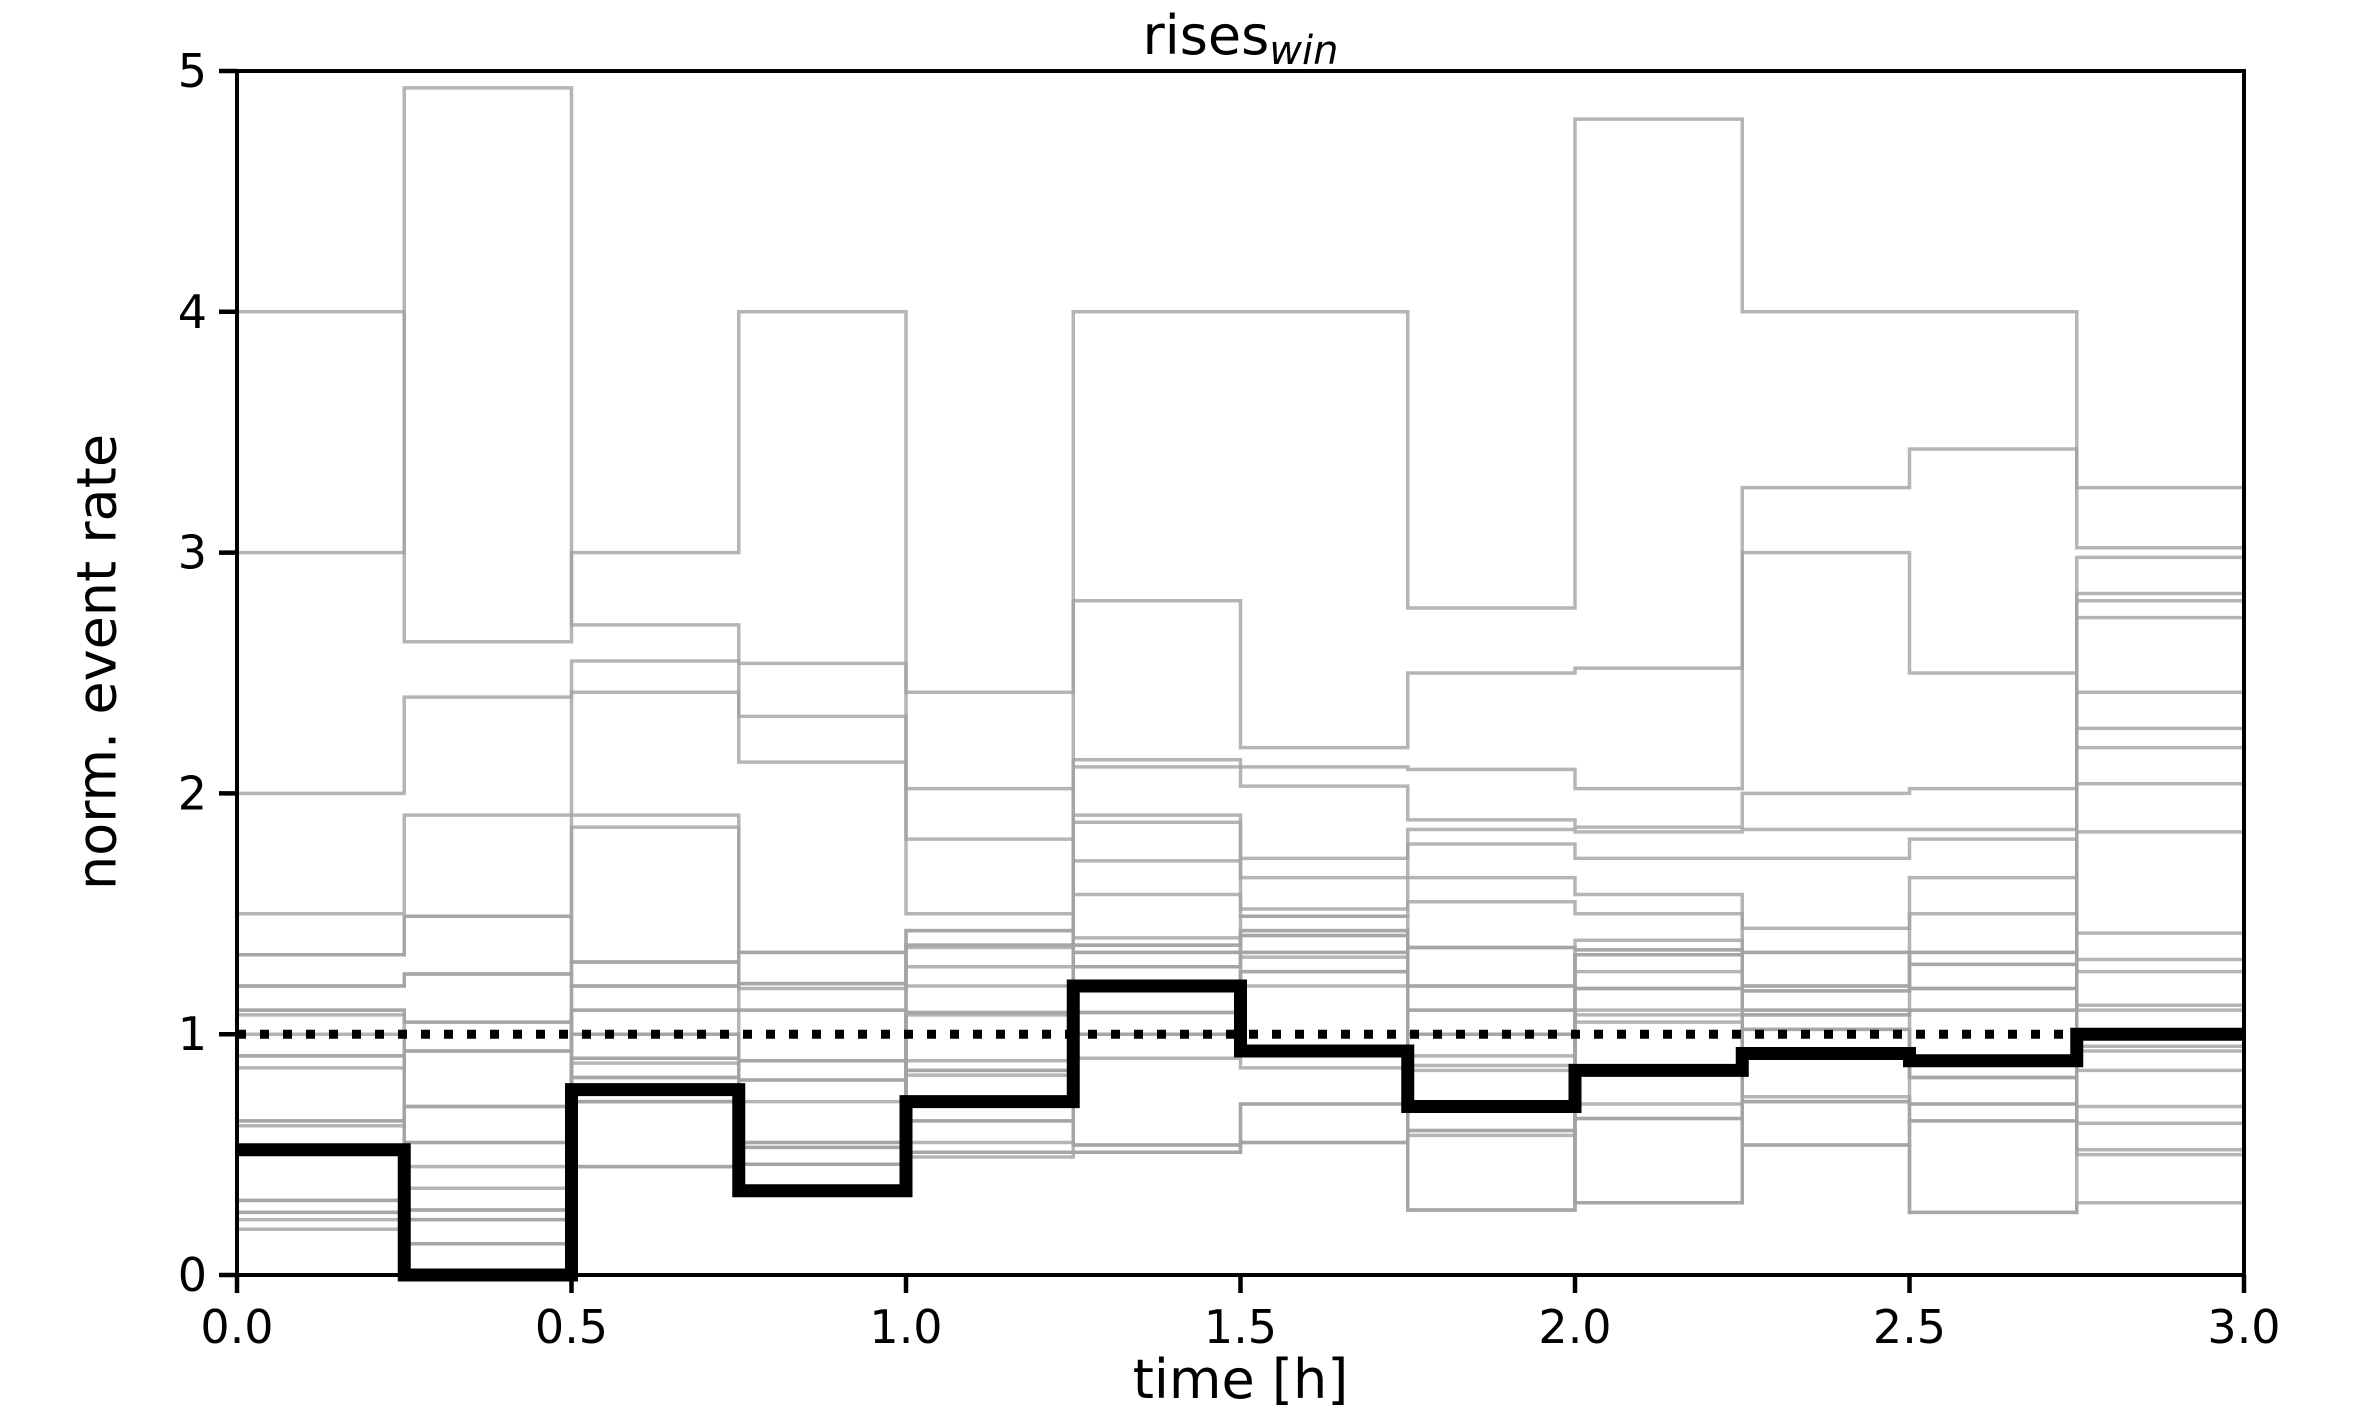 Image resolution: width=2362 pixels, height=1417 pixels. What do you see at coordinates (192, 553) in the screenshot?
I see `y-tick-label: 3` at bounding box center [192, 553].